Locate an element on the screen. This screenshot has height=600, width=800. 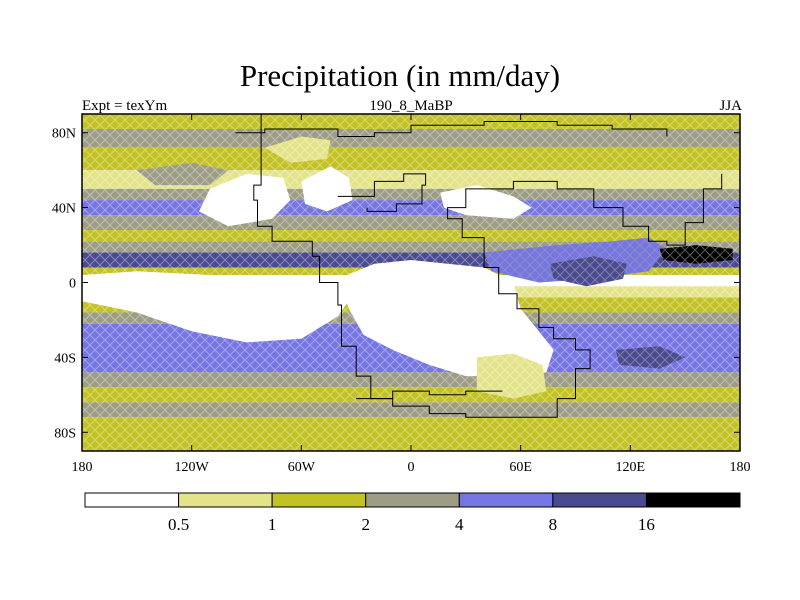
colorbar-level-label: 1 is located at coordinates (272, 524).